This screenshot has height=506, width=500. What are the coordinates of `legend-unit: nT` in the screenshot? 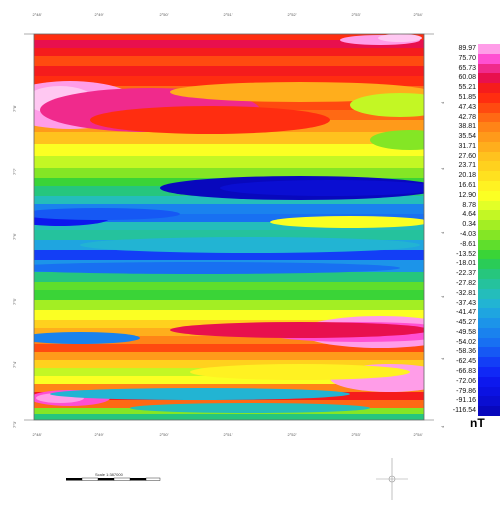 It's located at (477, 423).